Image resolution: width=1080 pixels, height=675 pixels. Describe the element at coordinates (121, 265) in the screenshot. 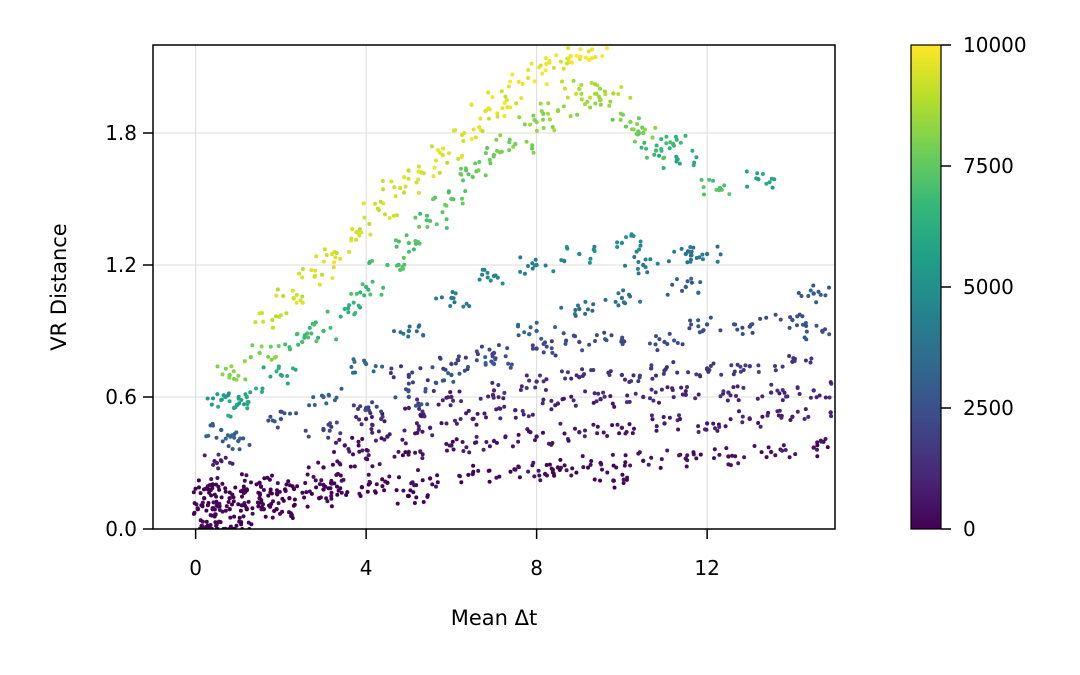

I see `y-tick-label: 1.2` at that location.